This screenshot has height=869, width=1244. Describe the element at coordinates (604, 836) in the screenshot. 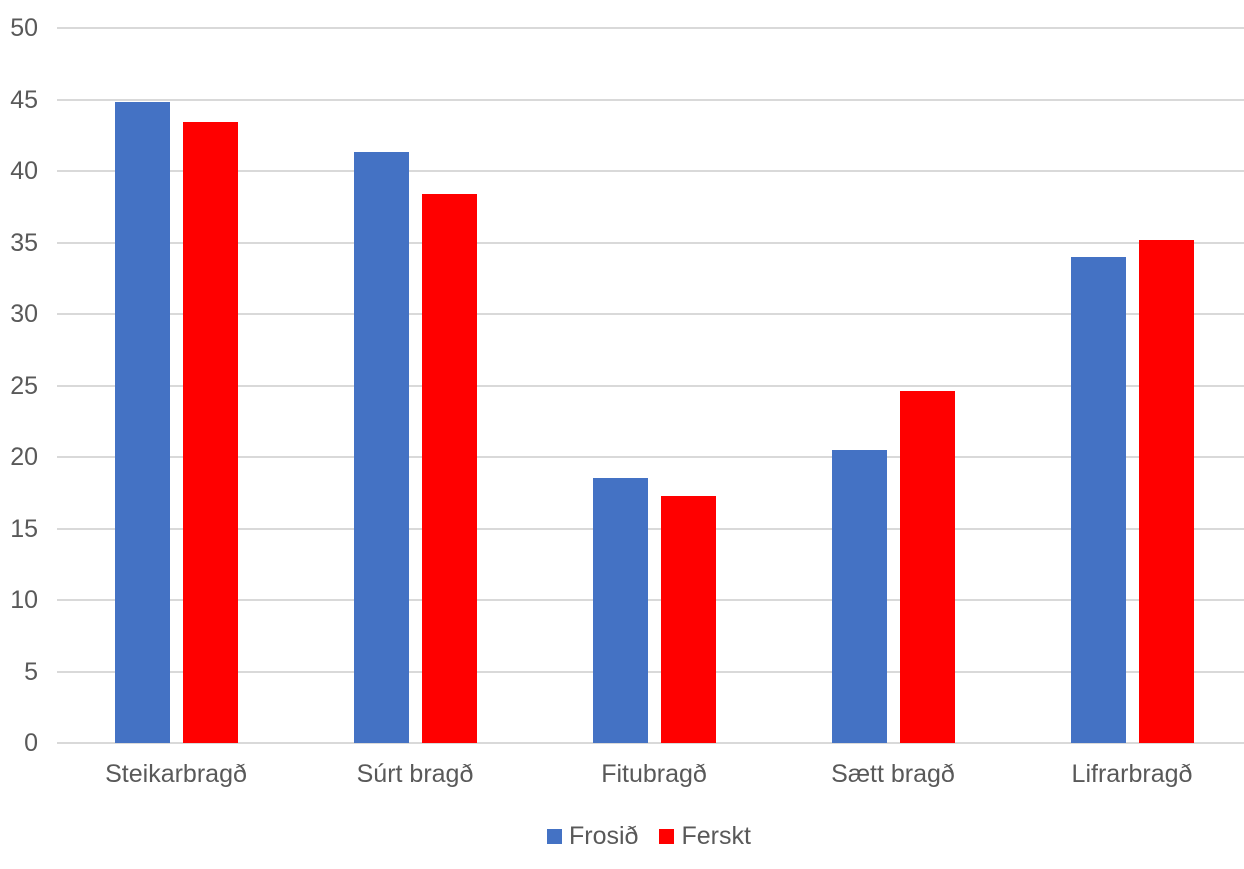

I see `legend-label-frosid: Frosið` at that location.